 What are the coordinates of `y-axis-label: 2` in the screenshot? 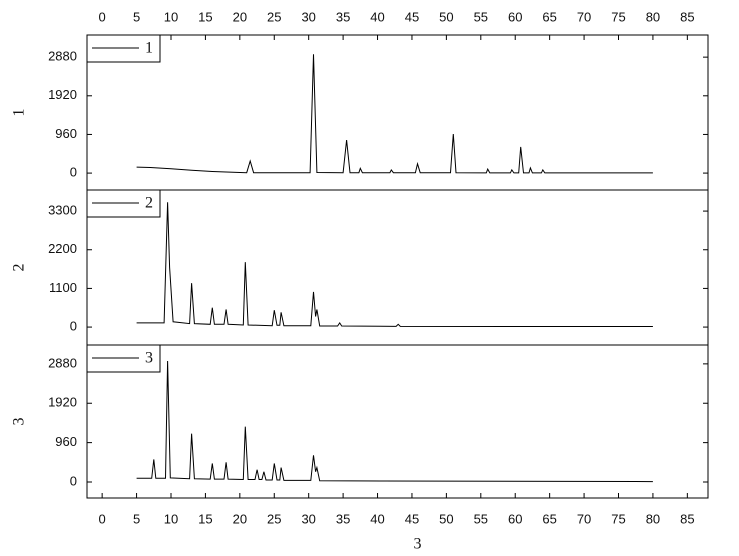 It's located at (19, 268).